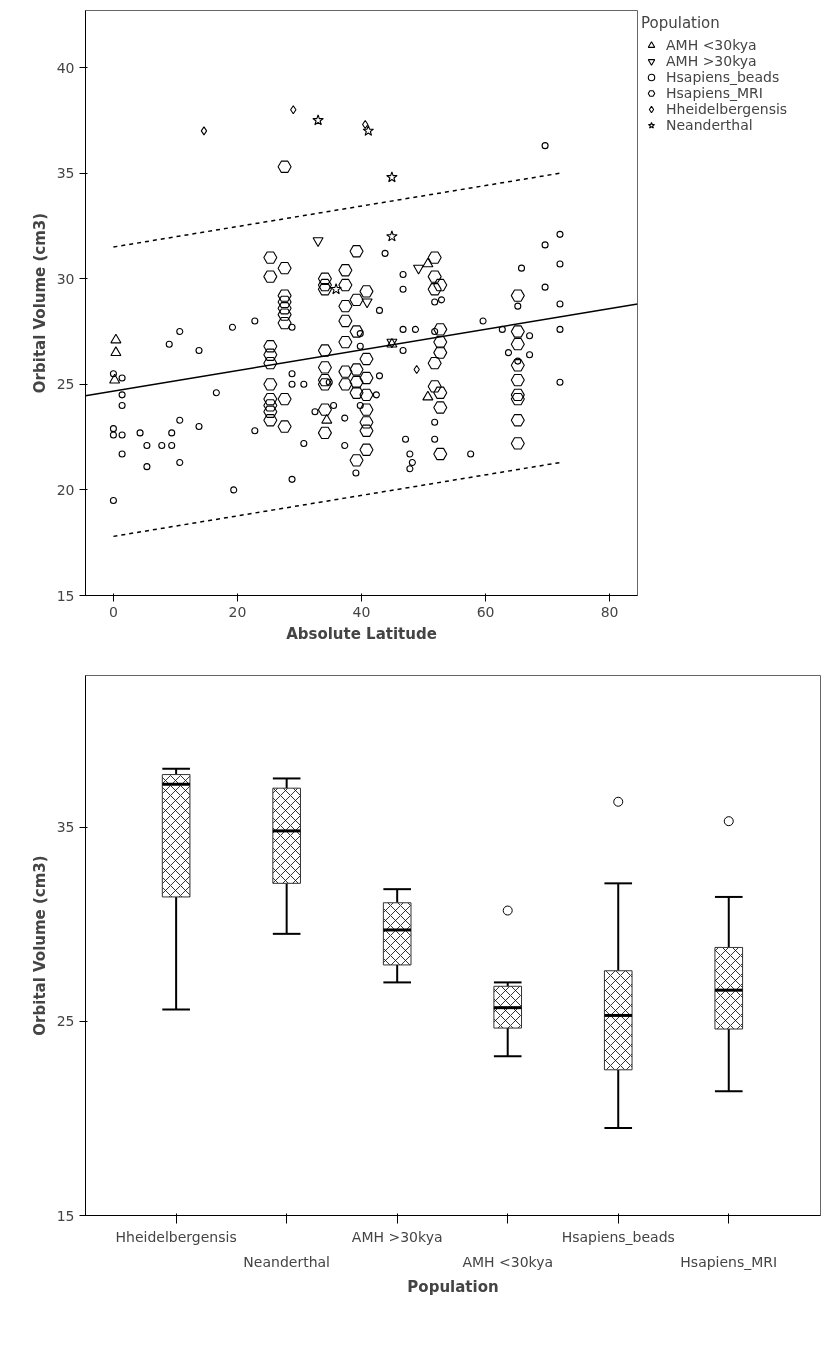 The image size is (840, 1349). Describe the element at coordinates (711, 45) in the screenshot. I see `legend-label: AMH <30kya` at that location.